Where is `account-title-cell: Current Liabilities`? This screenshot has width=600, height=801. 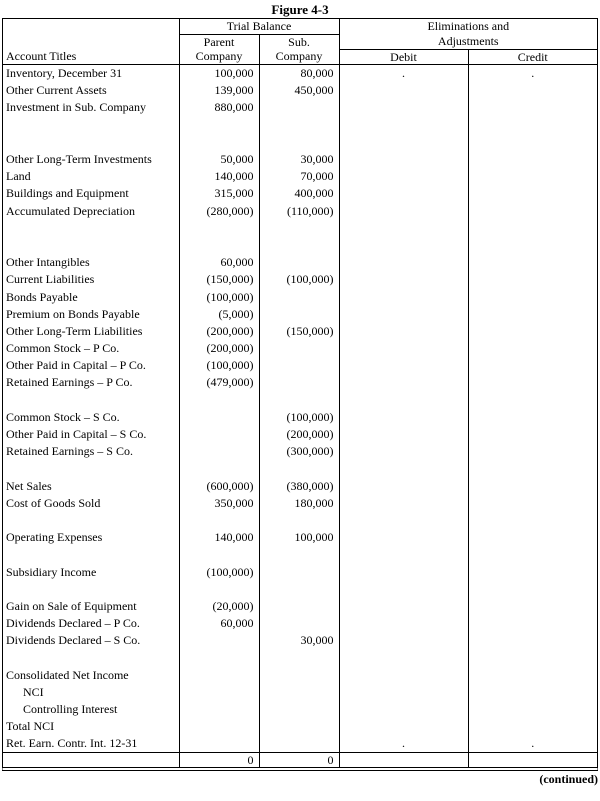
account-title-cell: Current Liabilities is located at coordinates (91, 279).